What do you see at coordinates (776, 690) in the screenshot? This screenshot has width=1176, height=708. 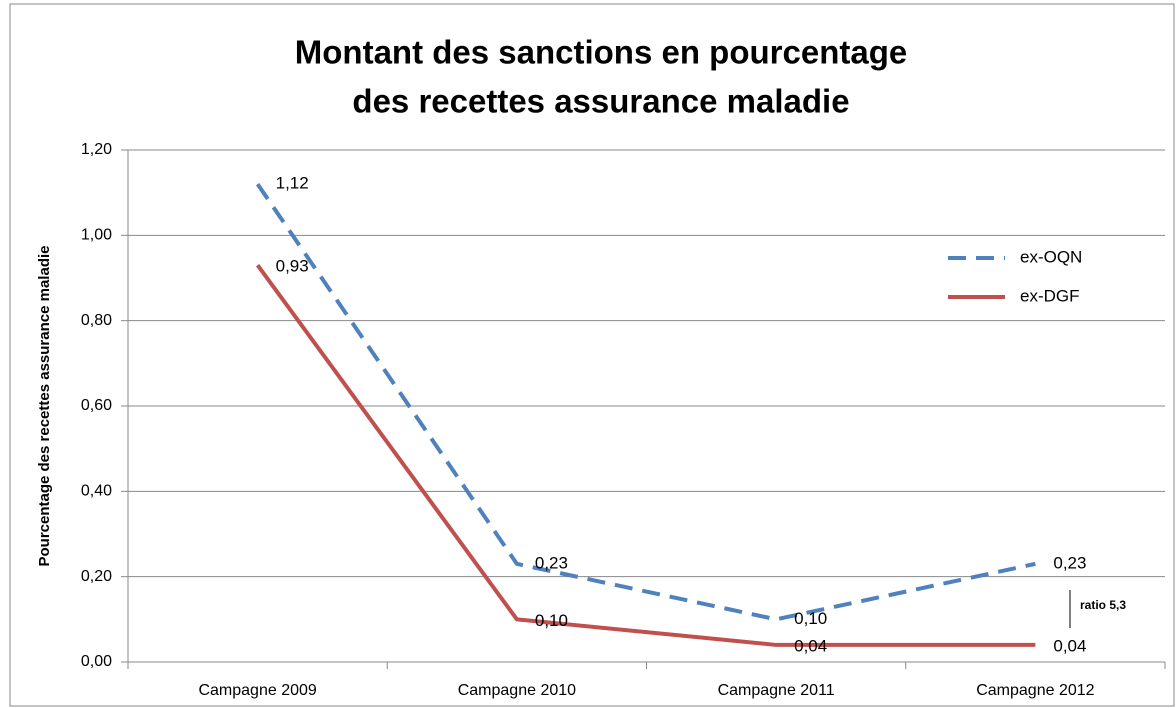 I see `x-tick-label: Campagne 2011` at bounding box center [776, 690].